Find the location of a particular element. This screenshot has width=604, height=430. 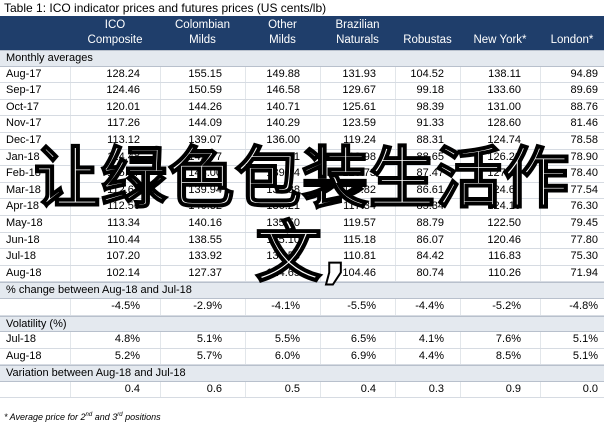

cell: -5.5% is located at coordinates (357, 306).